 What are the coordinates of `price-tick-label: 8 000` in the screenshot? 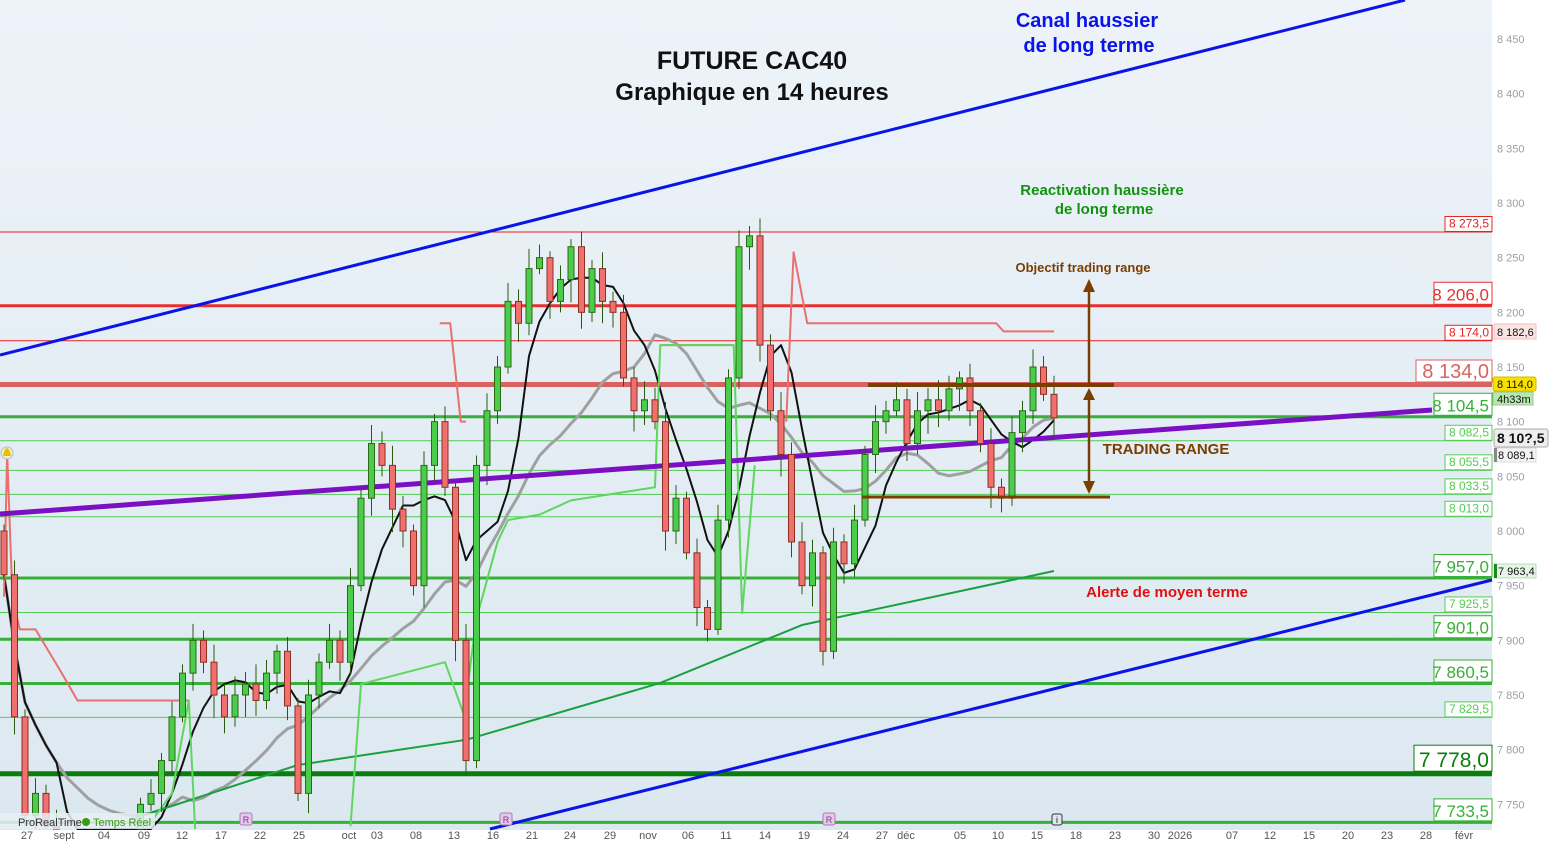 It's located at (1511, 532).